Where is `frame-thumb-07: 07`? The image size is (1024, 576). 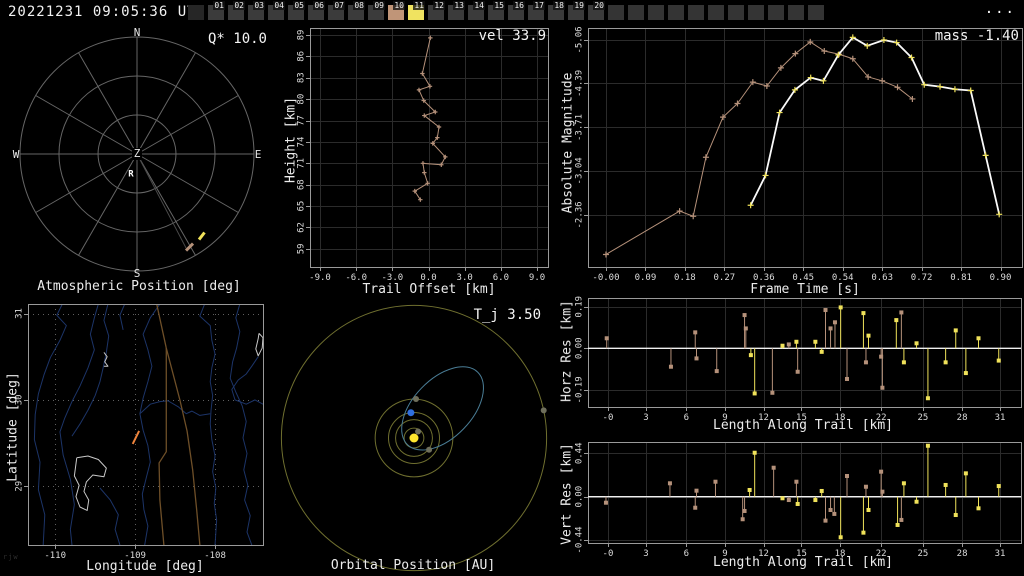 frame-thumb-07: 07 is located at coordinates (336, 10).